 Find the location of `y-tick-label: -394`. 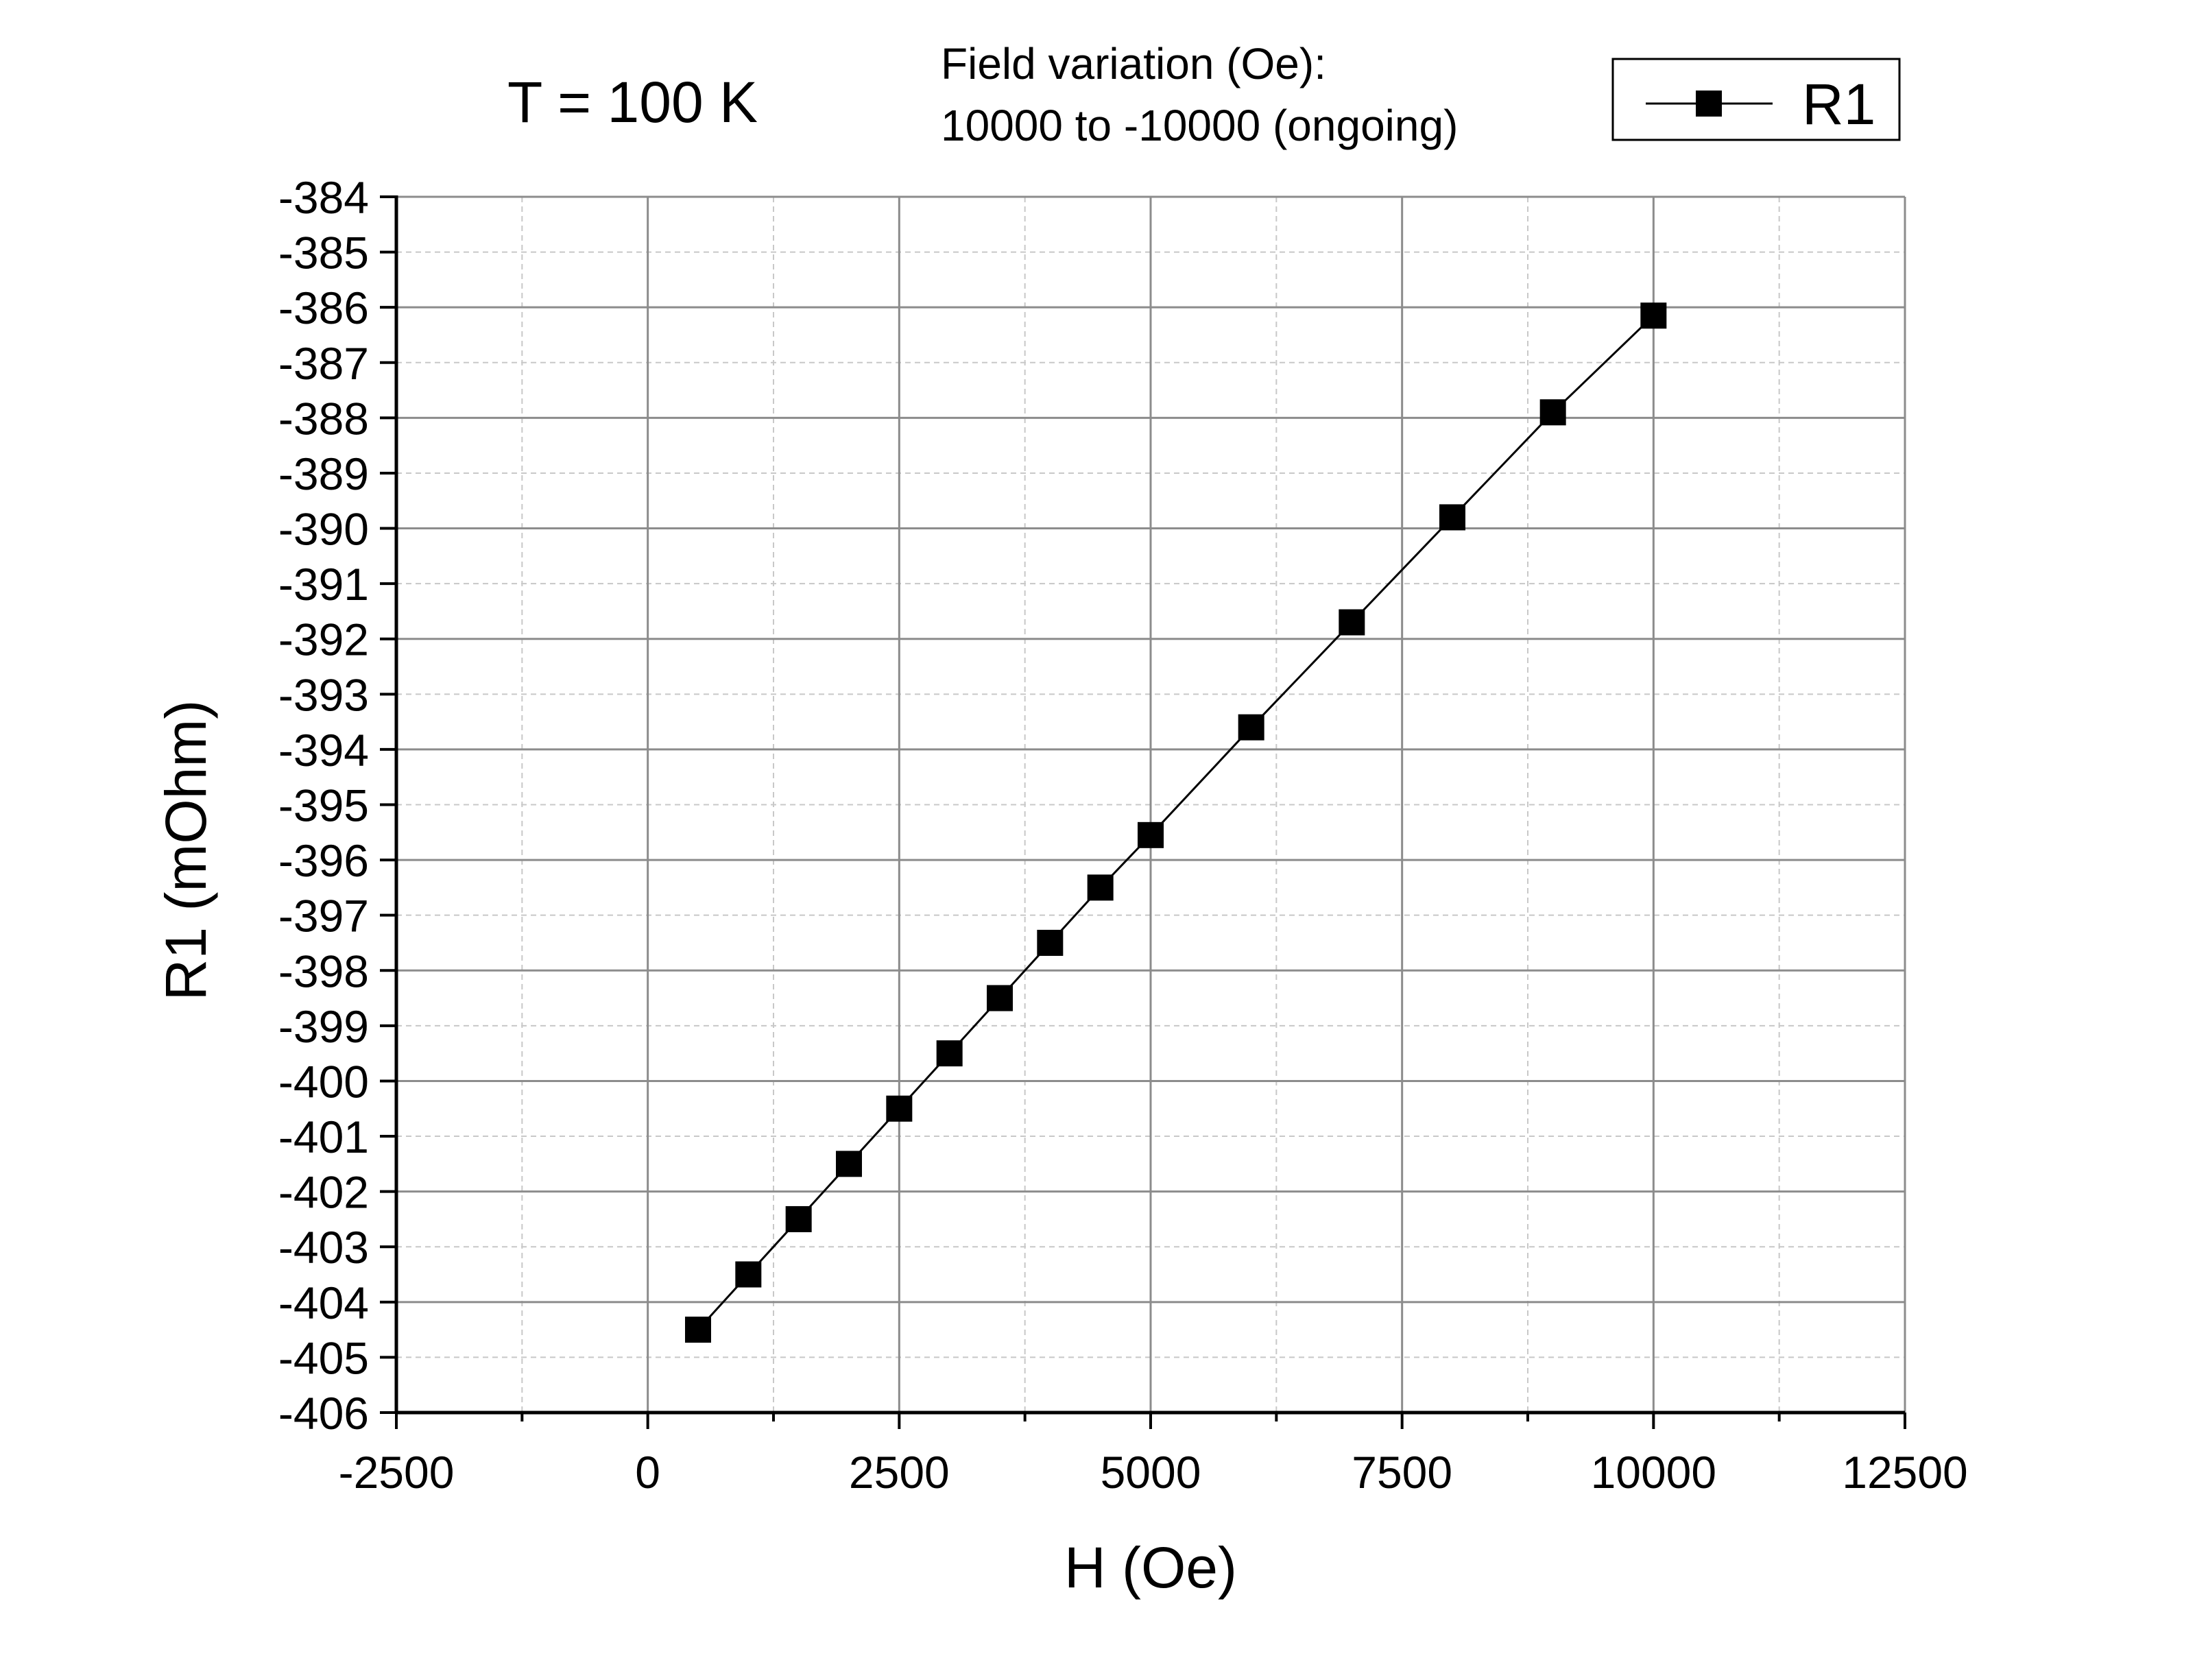

y-tick-label: -394 is located at coordinates (323, 750).